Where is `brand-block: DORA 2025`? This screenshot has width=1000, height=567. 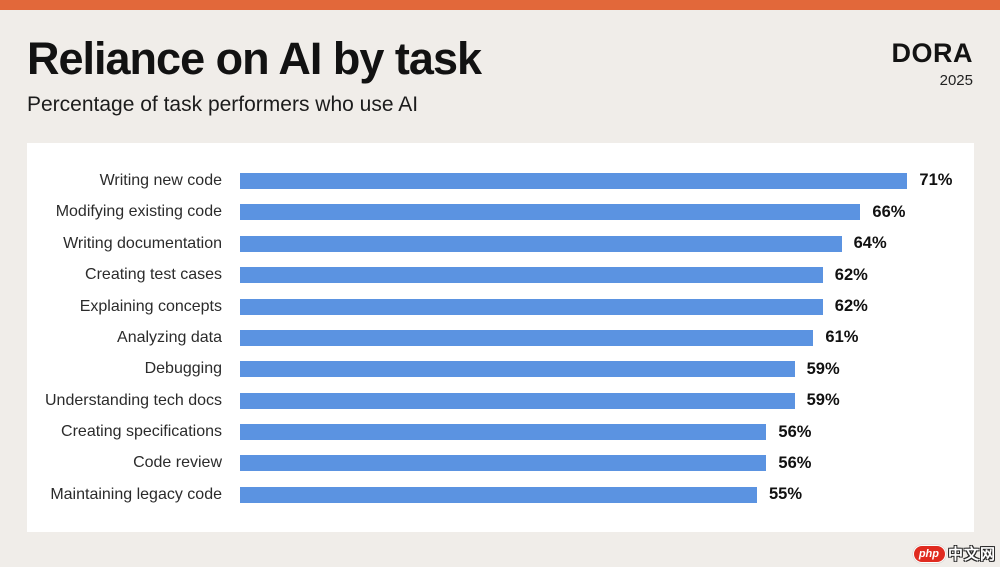 brand-block: DORA 2025 is located at coordinates (932, 62).